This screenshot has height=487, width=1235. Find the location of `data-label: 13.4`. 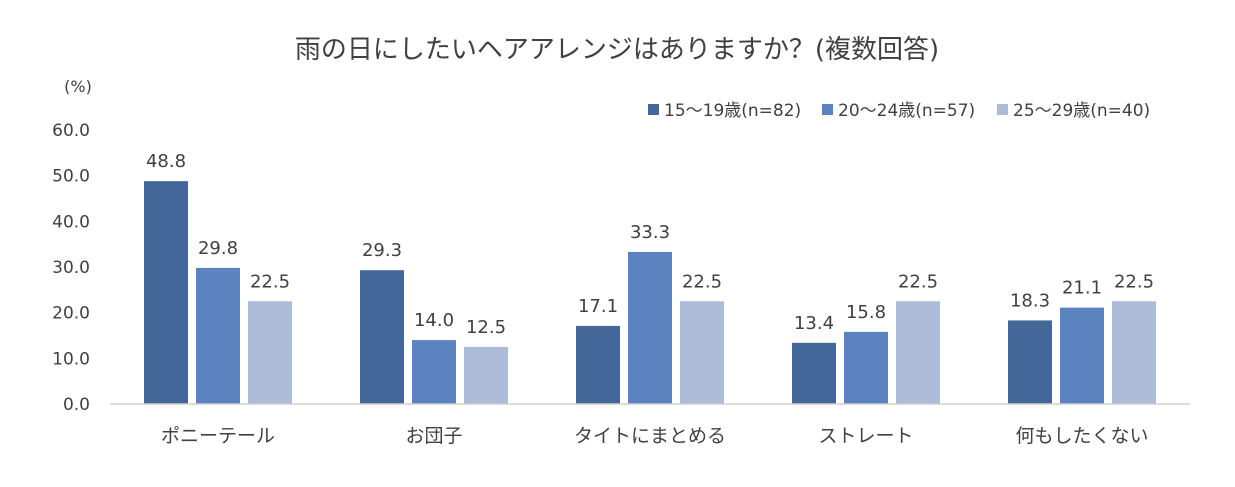

data-label: 13.4 is located at coordinates (814, 323).